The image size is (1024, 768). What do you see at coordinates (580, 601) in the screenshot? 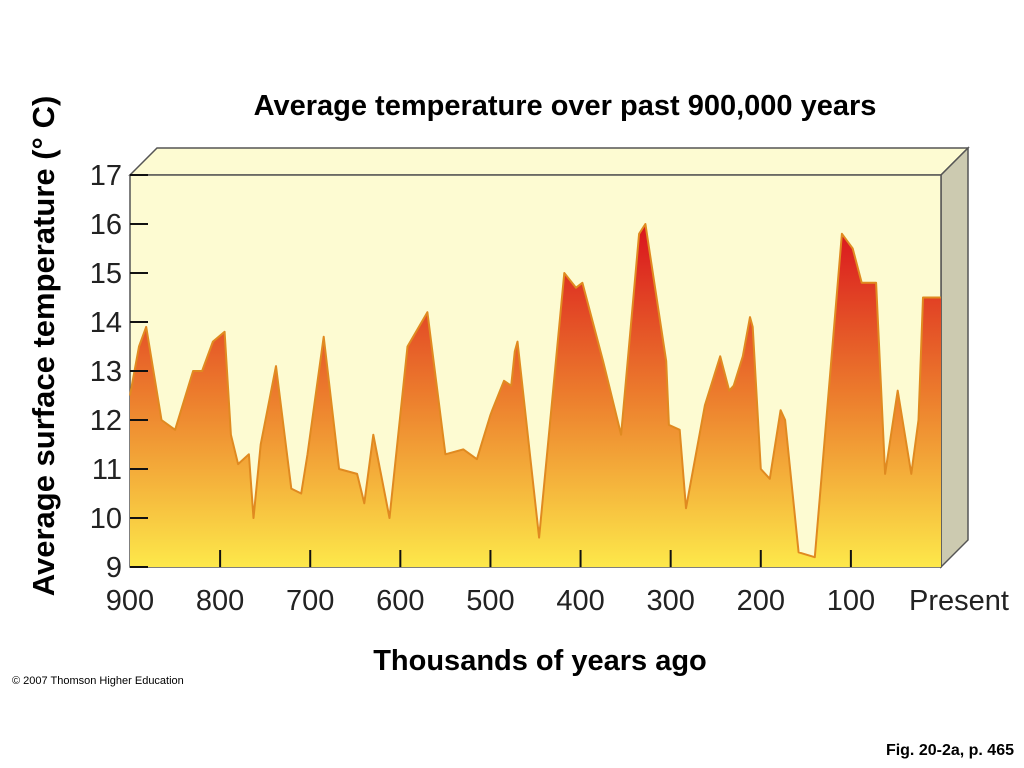
I see `x-tick-label: 400` at bounding box center [580, 601].